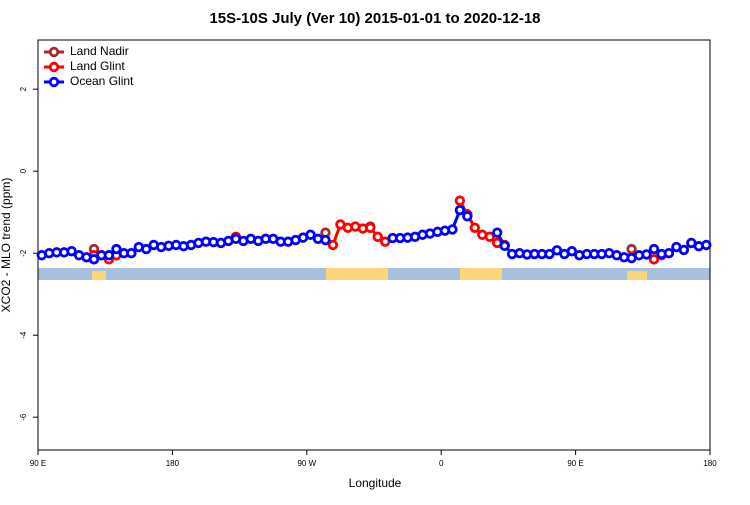 This screenshot has height=505, width=750. I want to click on legend-label: Ocean Glint, so click(102, 81).